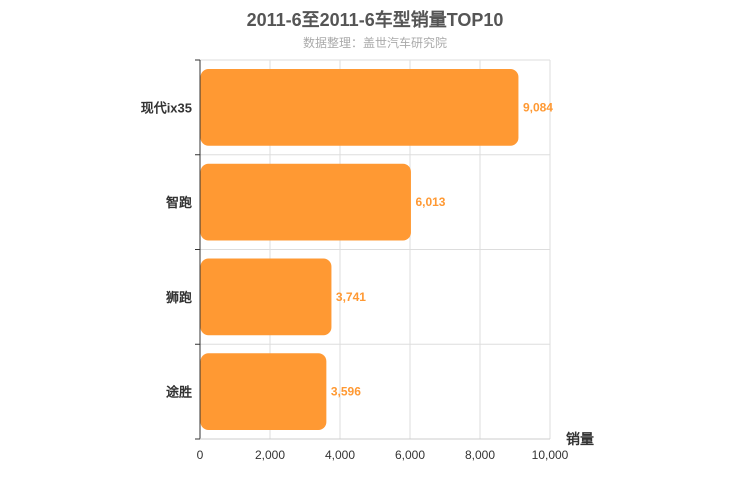 Image resolution: width=750 pixels, height=500 pixels. What do you see at coordinates (166, 107) in the screenshot?
I see `category-label: 现代ix35` at bounding box center [166, 107].